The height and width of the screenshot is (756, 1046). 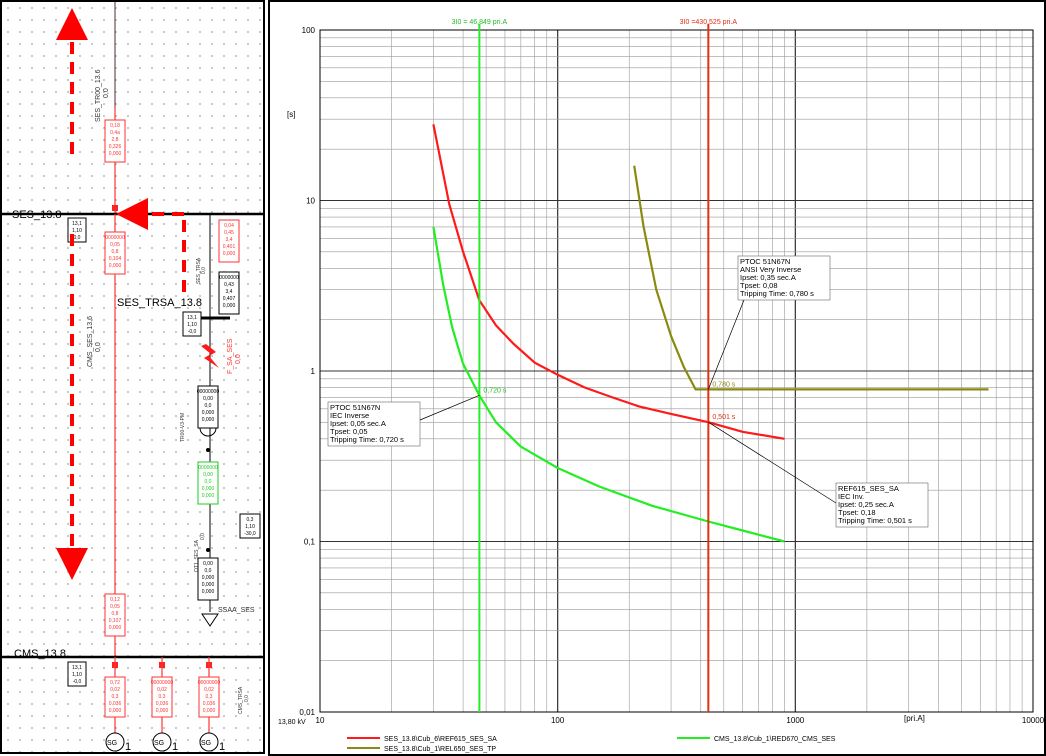 What do you see at coordinates (494, 390) in the screenshot?
I see `point-label-green: 0,720 s` at bounding box center [494, 390].